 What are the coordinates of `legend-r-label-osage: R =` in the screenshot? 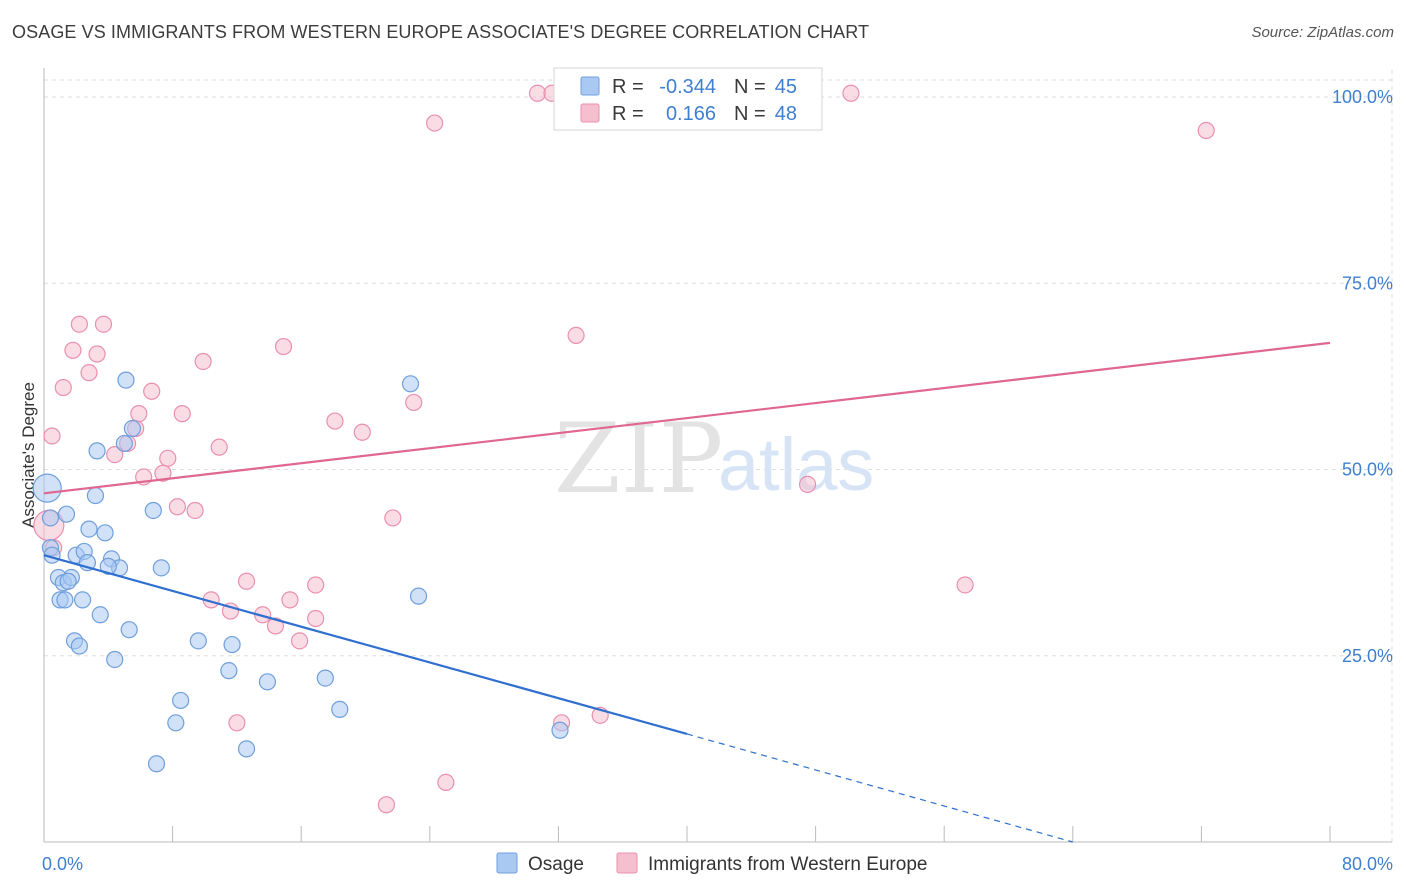 It's located at (628, 87).